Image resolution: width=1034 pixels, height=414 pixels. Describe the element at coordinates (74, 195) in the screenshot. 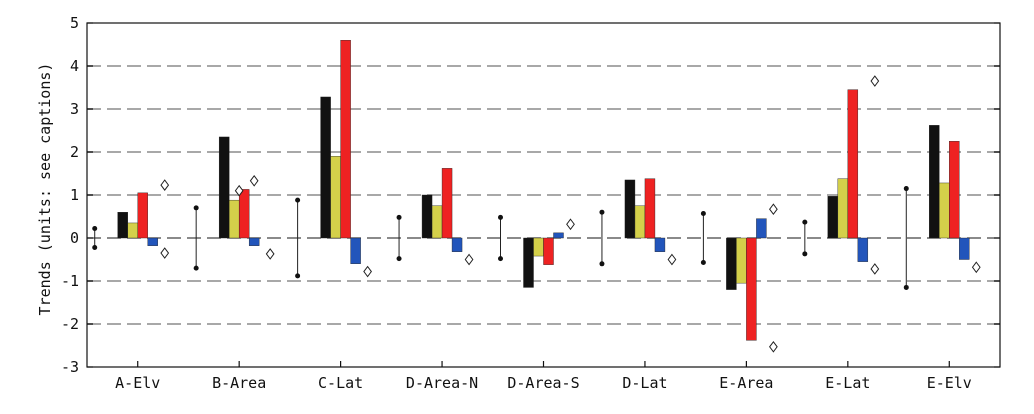

I see `y-tick-label-1: 1` at that location.